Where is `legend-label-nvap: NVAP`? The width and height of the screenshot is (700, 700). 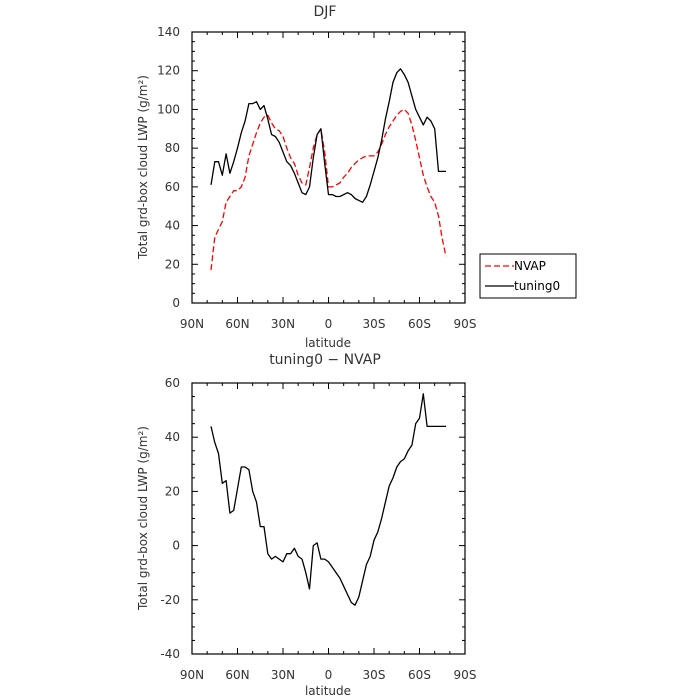
legend-label-nvap: NVAP is located at coordinates (530, 266).